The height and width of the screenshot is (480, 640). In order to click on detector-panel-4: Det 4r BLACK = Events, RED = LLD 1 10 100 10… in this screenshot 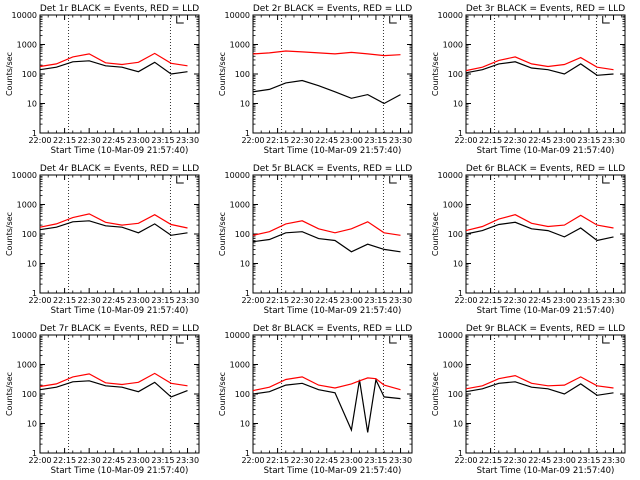, I will do `click(102, 240)`.